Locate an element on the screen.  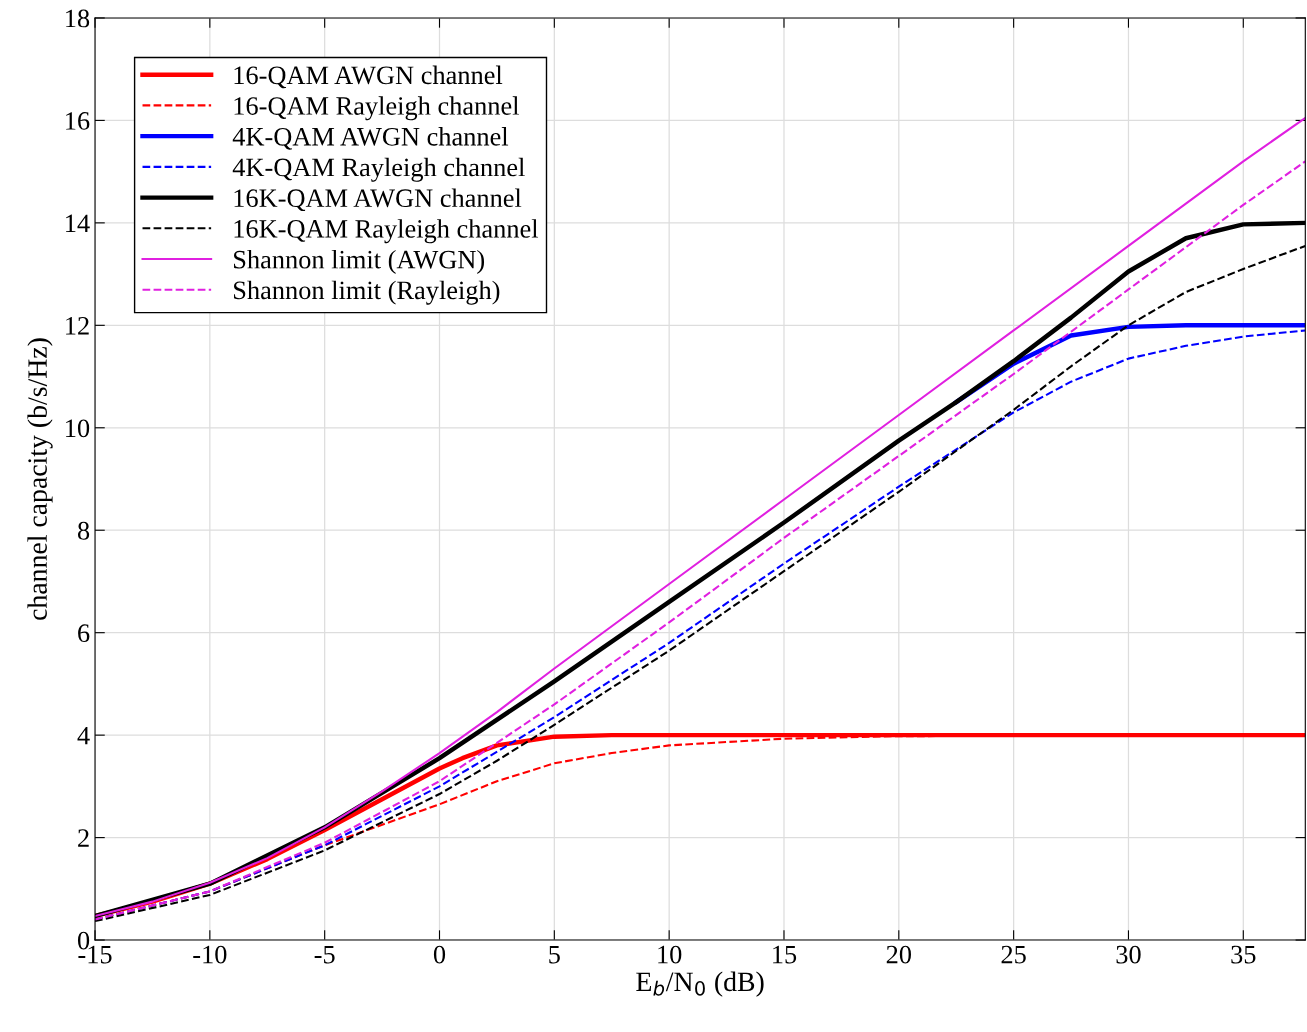
y-tick-label: 14 is located at coordinates (78, 223).